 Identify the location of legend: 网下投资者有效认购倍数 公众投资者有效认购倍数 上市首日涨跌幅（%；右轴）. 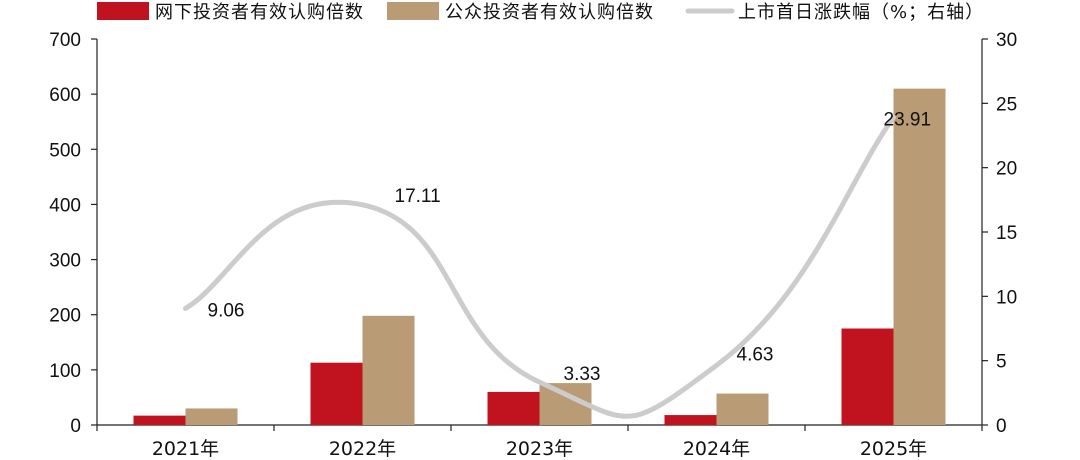
(540, 12).